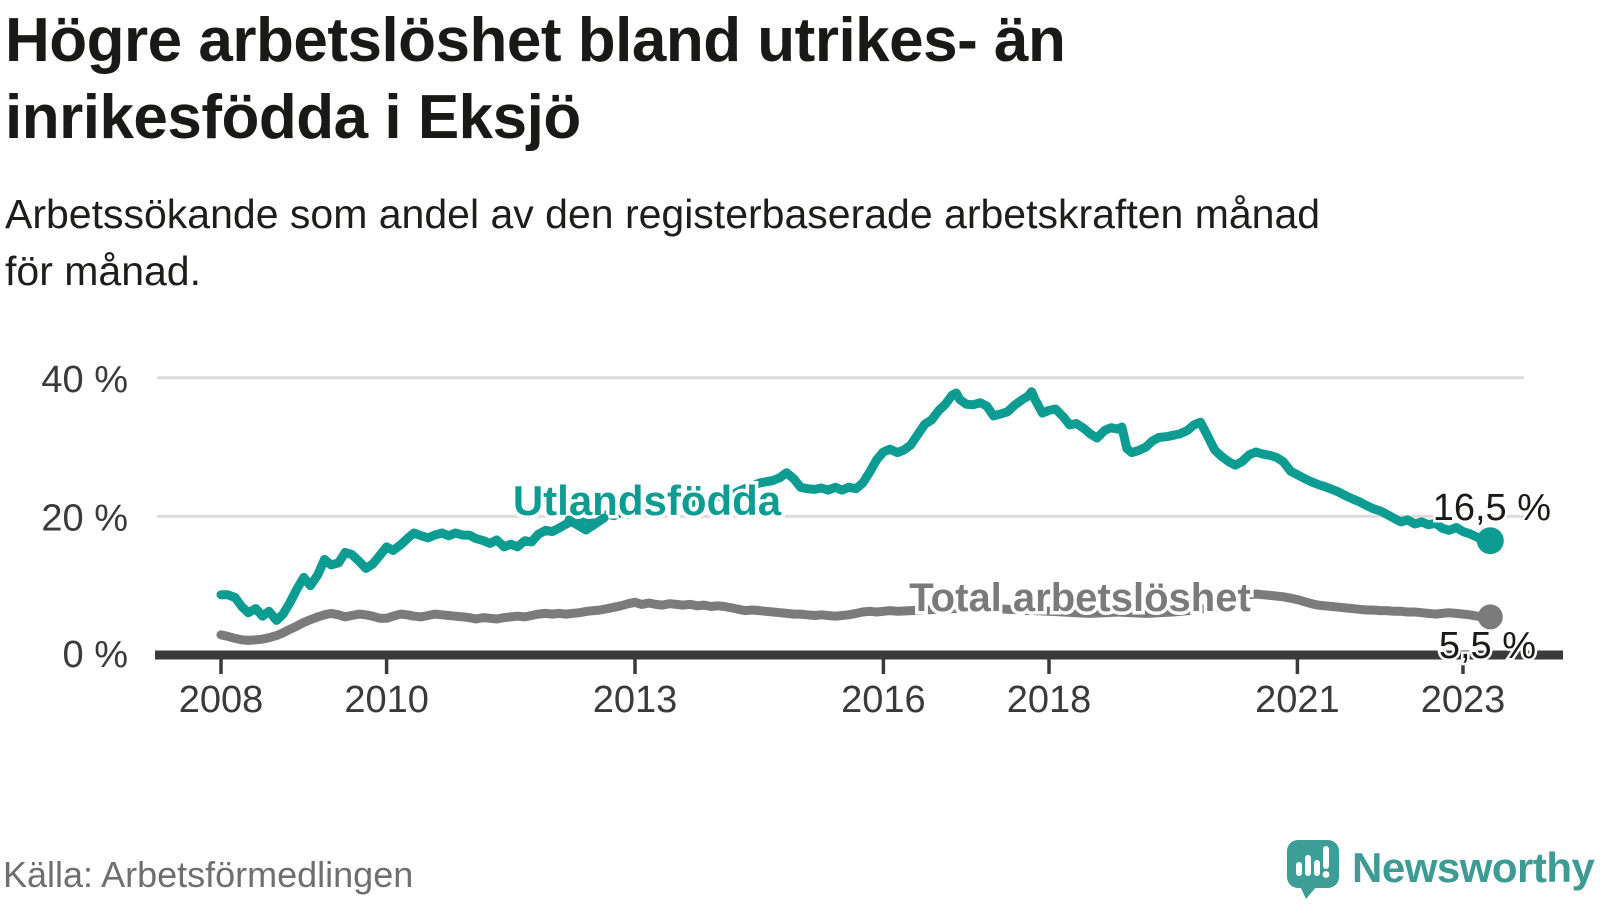 The width and height of the screenshot is (1600, 905). I want to click on y-tick-label: 20 %, so click(84, 518).